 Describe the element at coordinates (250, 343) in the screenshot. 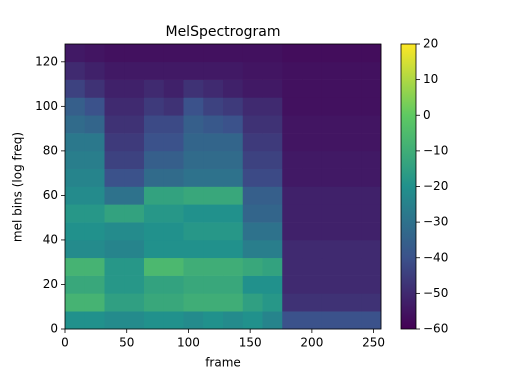

I see `x-tick-label: 150` at that location.